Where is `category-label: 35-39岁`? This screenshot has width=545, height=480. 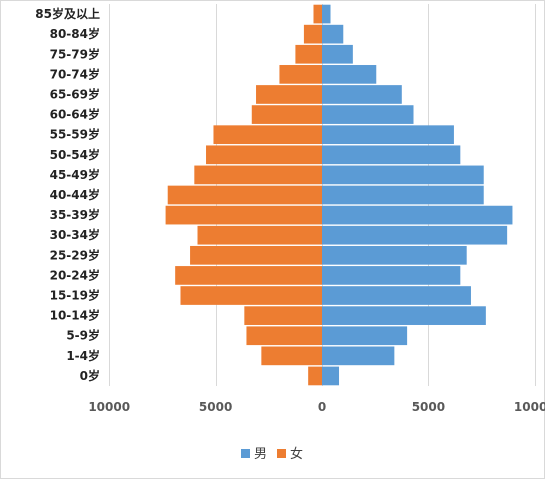
category-label: 35-39岁 is located at coordinates (75, 214).